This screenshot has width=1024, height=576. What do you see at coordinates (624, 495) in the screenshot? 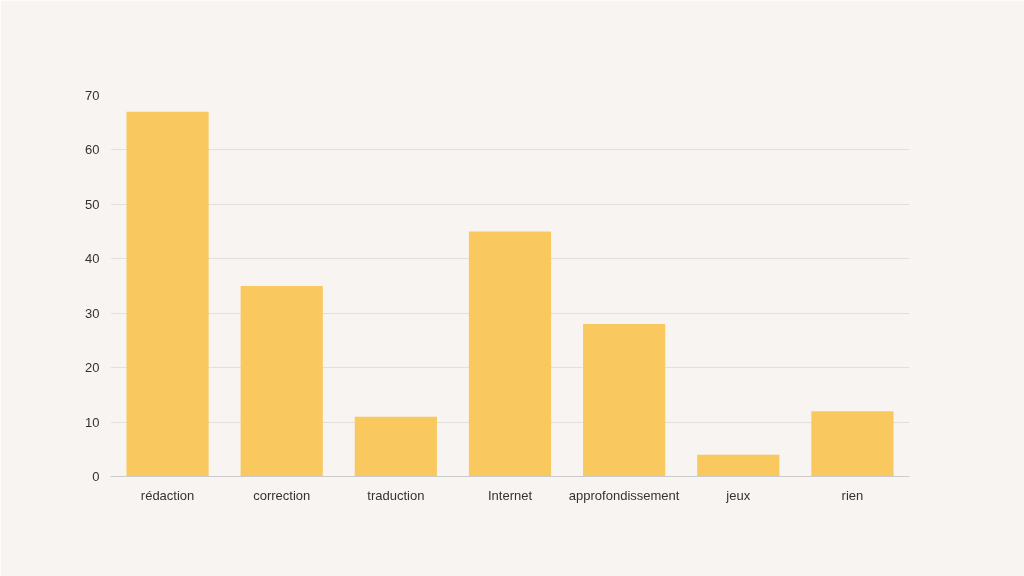
I see `x-tick-label: approfondissement` at bounding box center [624, 495].